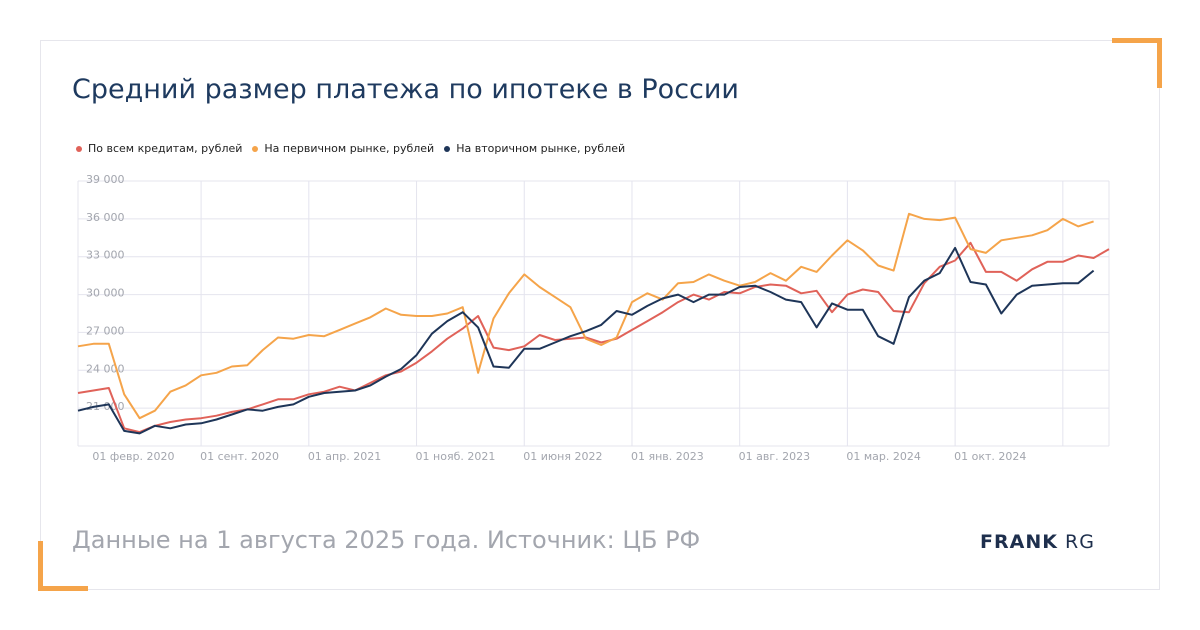 This screenshot has height=630, width=1200. I want to click on legend-item-primary: На первичном рынке, рублей, so click(343, 148).